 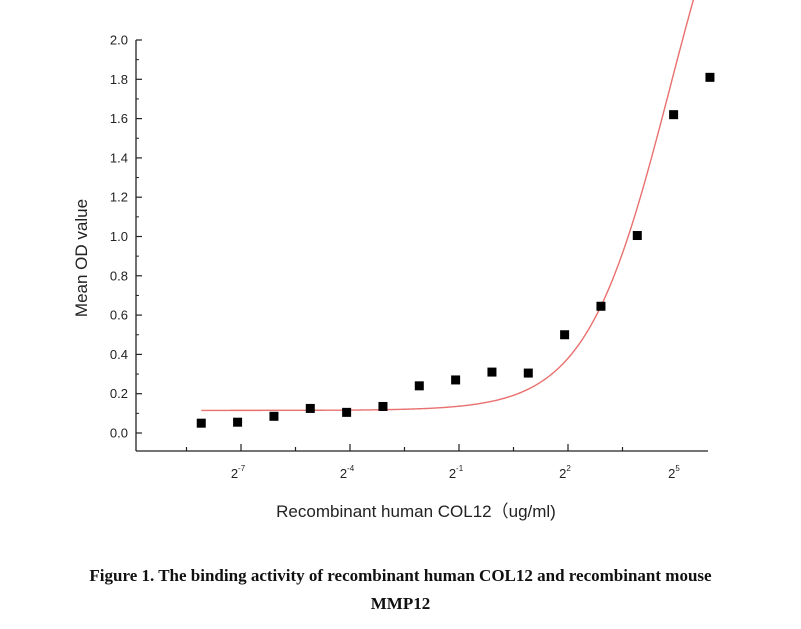 What do you see at coordinates (119, 79) in the screenshot?
I see `y-tick-label: 1.8` at bounding box center [119, 79].